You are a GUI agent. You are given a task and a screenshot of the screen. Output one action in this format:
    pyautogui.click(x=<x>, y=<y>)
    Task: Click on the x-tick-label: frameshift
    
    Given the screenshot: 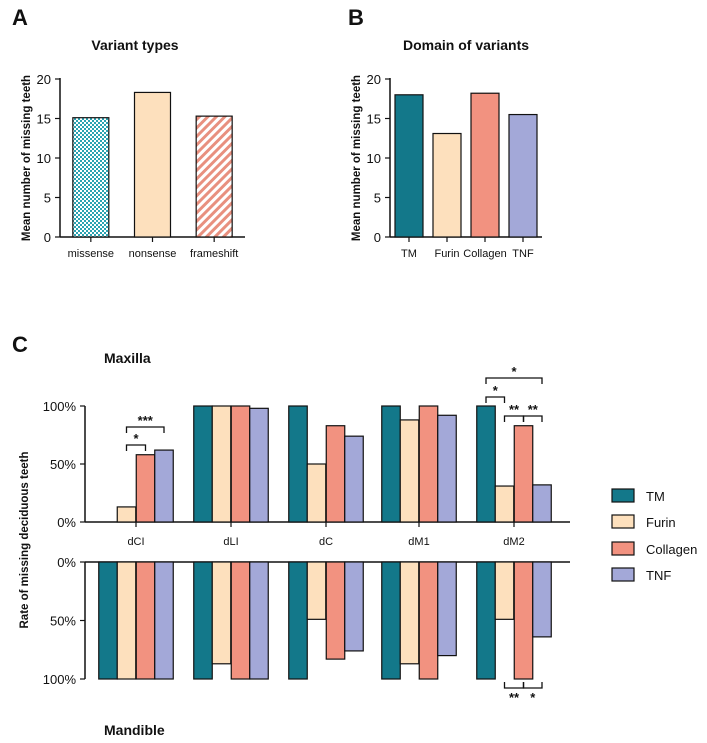 What is the action you would take?
    pyautogui.click(x=214, y=254)
    